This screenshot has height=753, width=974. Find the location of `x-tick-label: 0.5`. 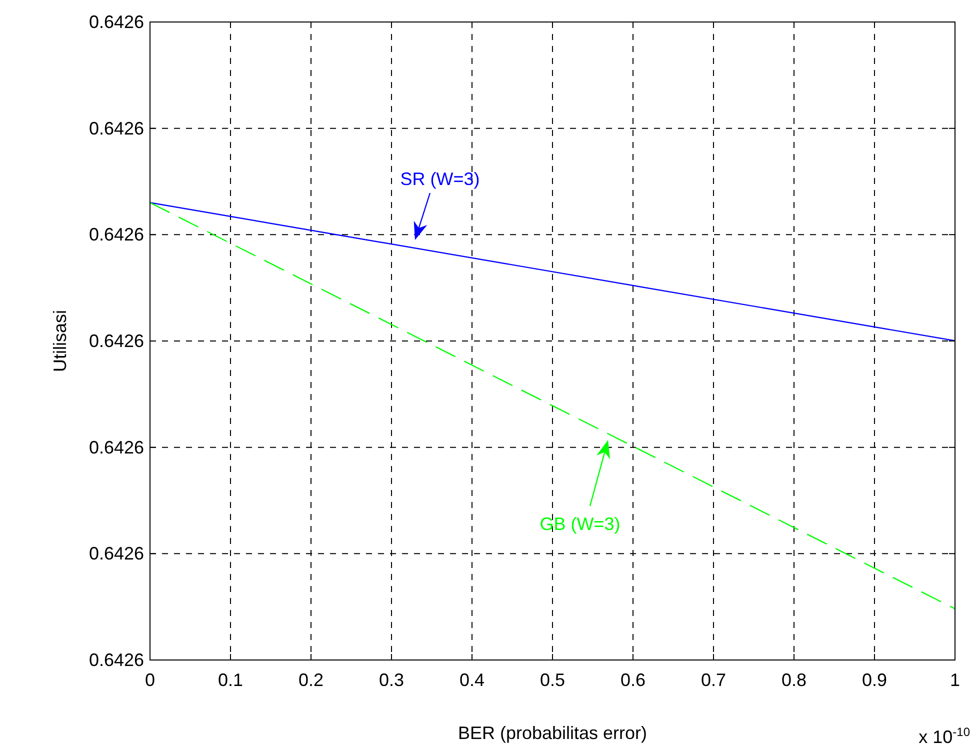

x-tick-label: 0.5 is located at coordinates (553, 680).